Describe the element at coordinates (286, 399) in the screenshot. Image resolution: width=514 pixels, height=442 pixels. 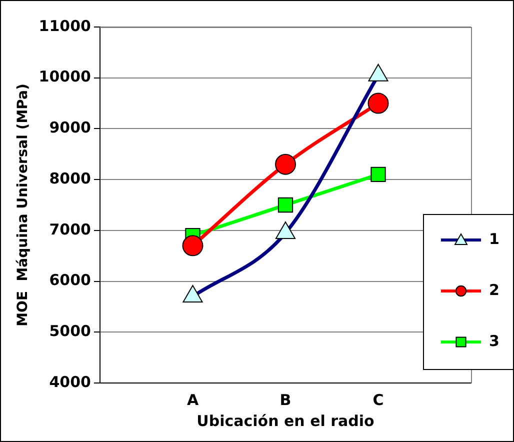
I see `x-tick-label: B` at that location.